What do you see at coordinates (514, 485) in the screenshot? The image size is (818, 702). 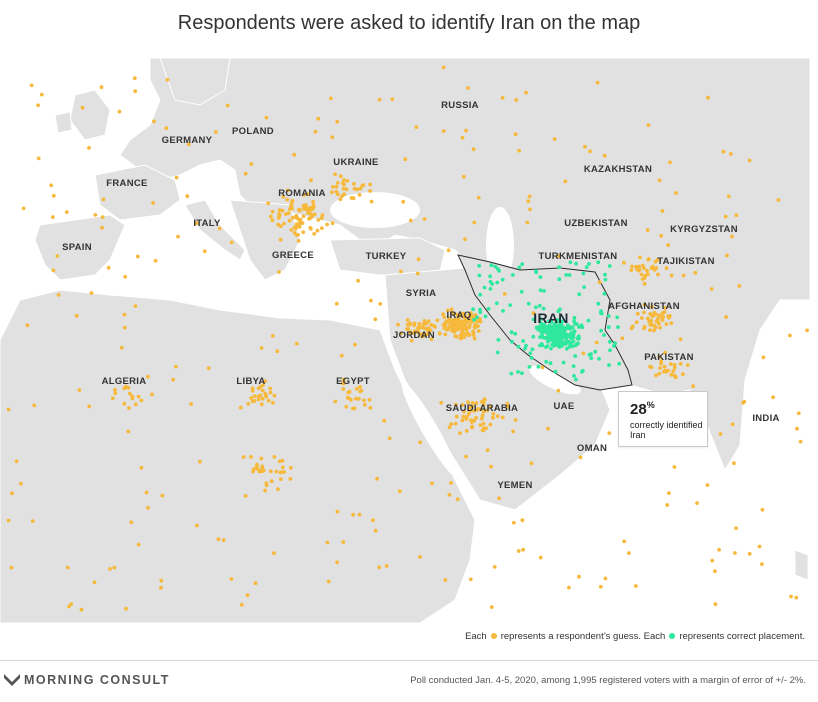 I see `country-label-yemen: YEMEN` at bounding box center [514, 485].